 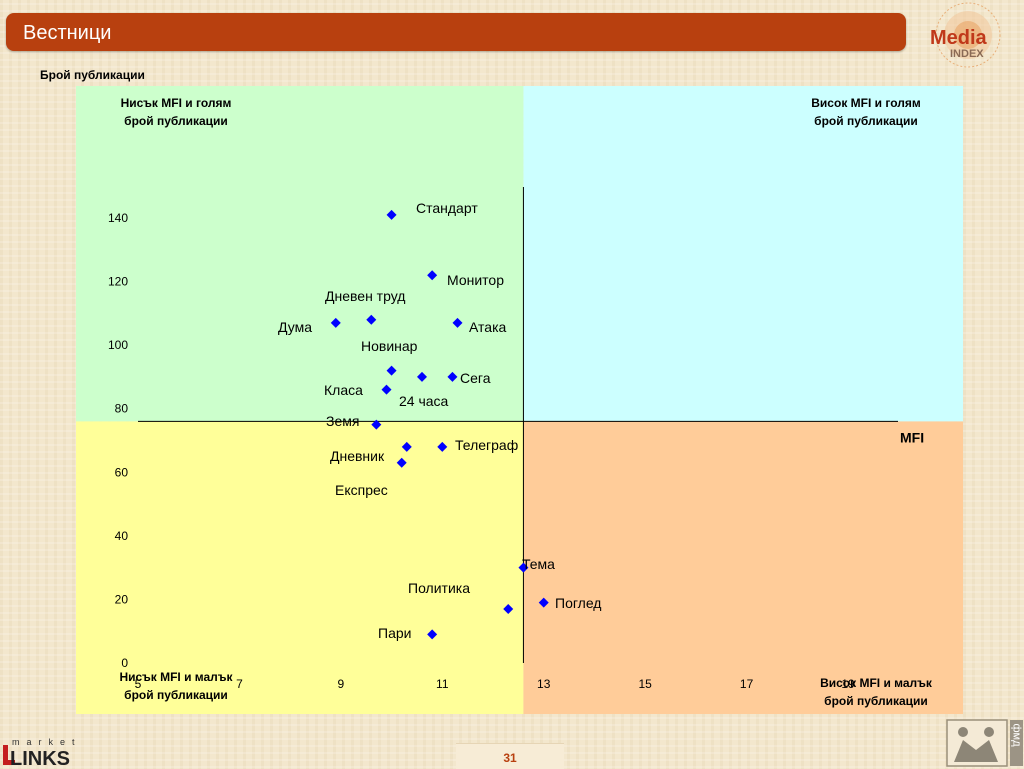 I want to click on logo-text-media: Media, so click(x=959, y=38).